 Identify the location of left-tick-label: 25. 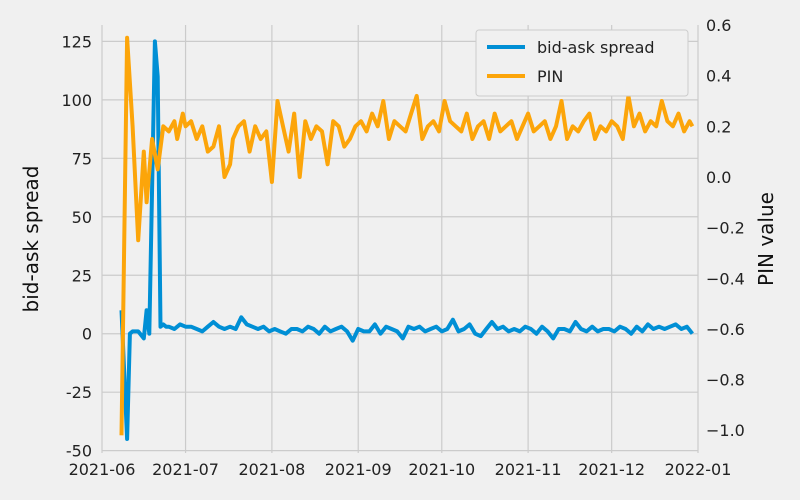
(82, 275).